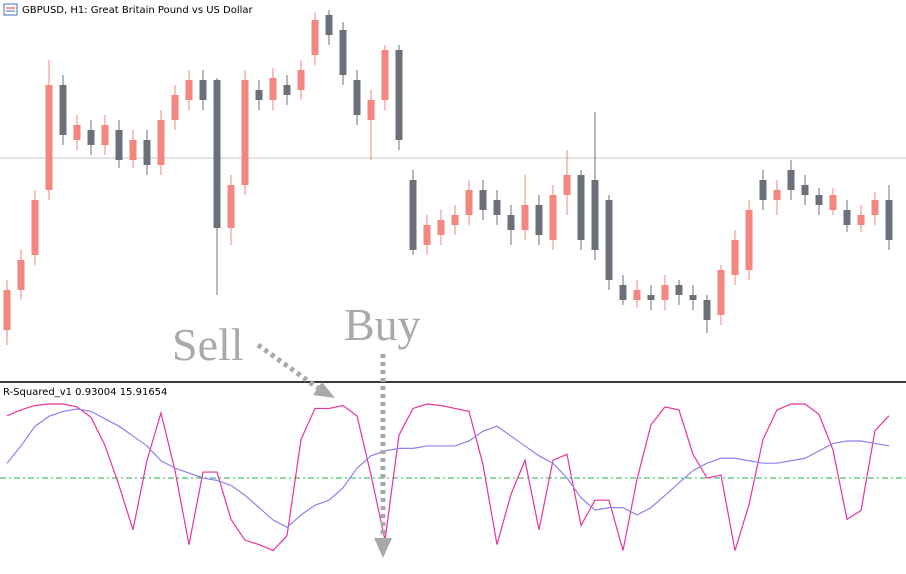 This screenshot has height=574, width=906. I want to click on icon-frame, so click(10, 9).